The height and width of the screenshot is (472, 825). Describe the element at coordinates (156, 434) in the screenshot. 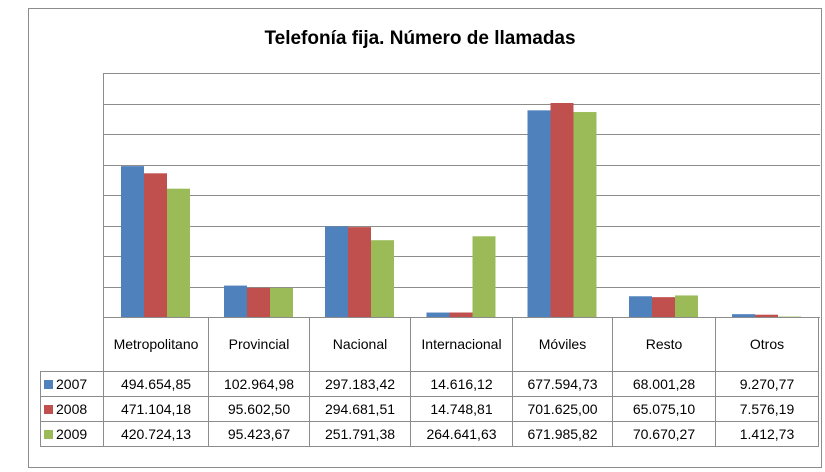

I see `value-label: 420.724,13` at that location.